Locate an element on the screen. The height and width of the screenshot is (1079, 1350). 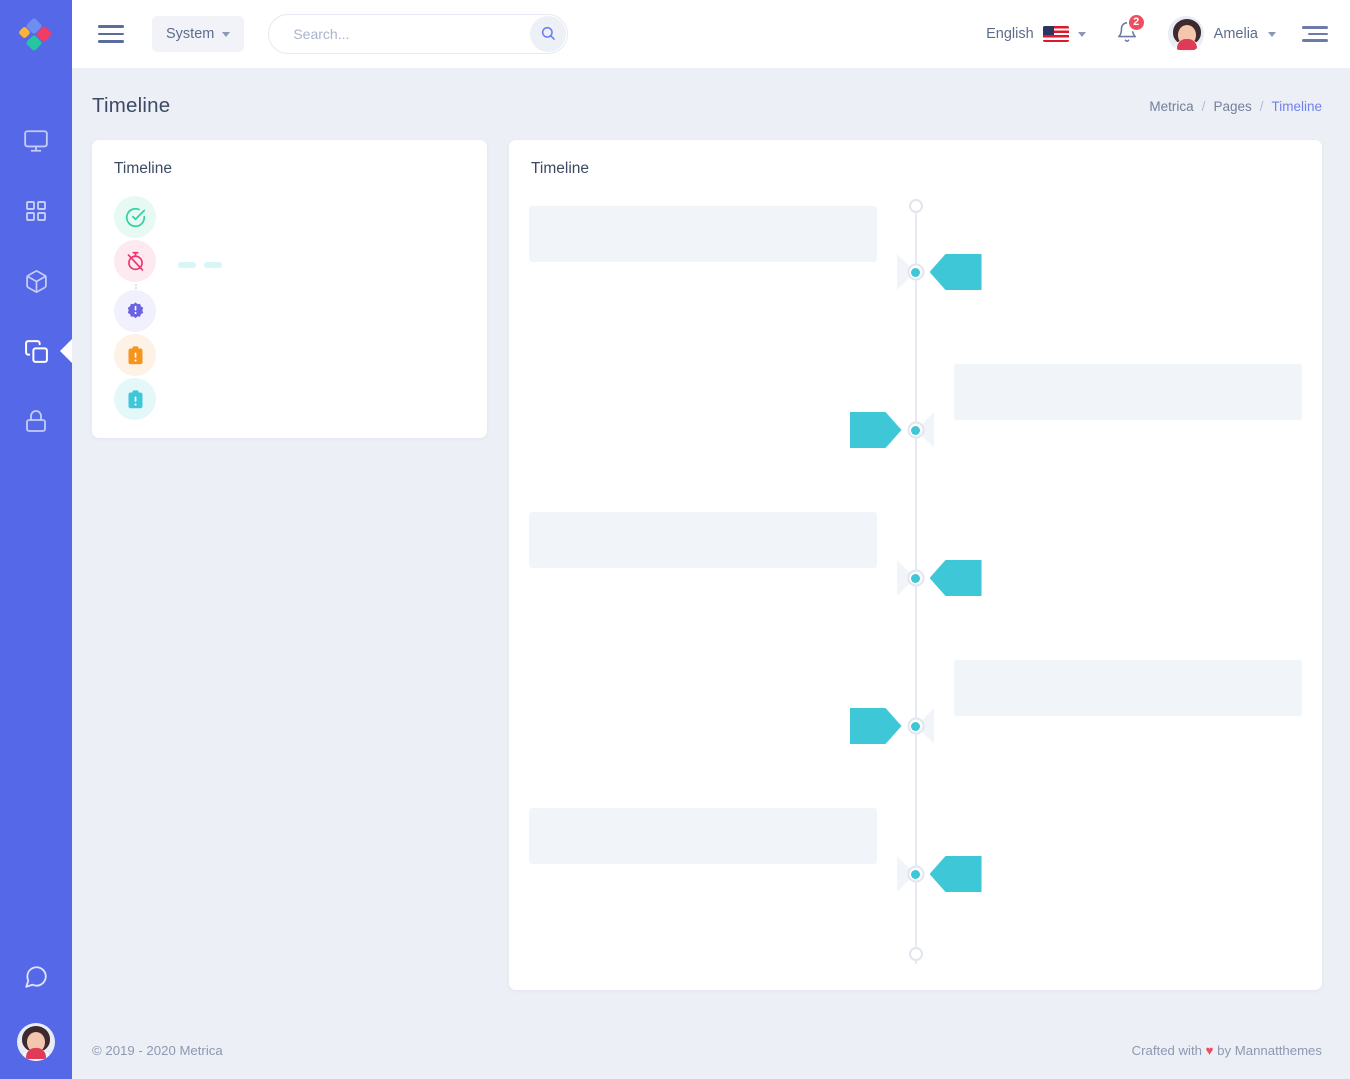
grid-icon is located at coordinates (36, 211).